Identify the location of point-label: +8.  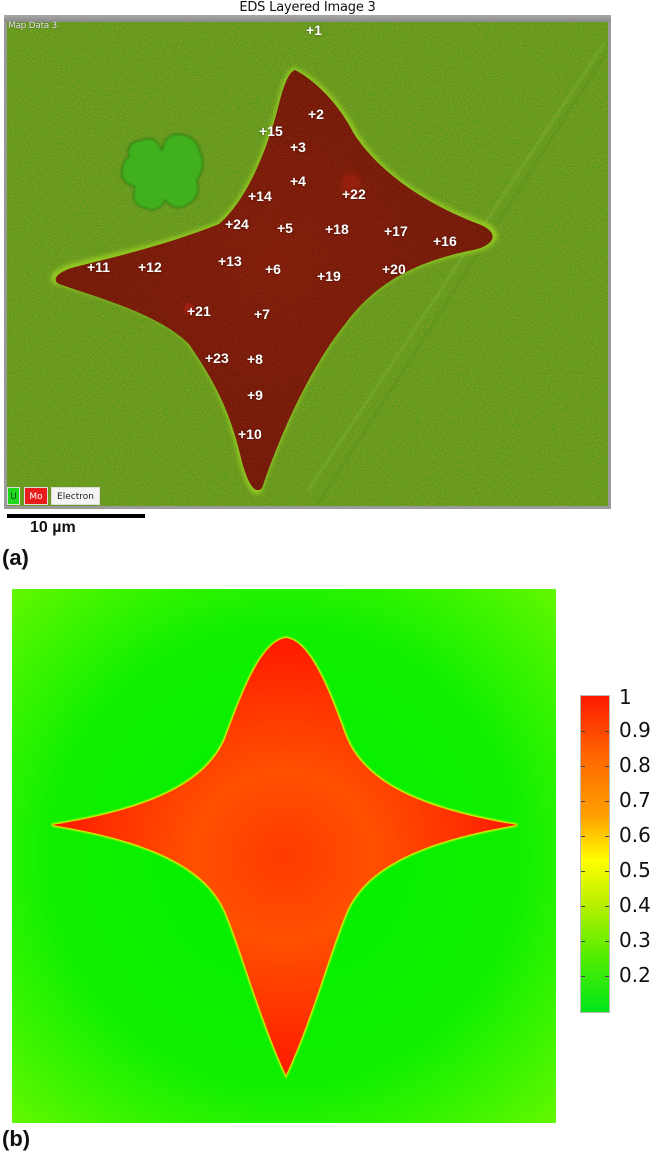
(255, 359).